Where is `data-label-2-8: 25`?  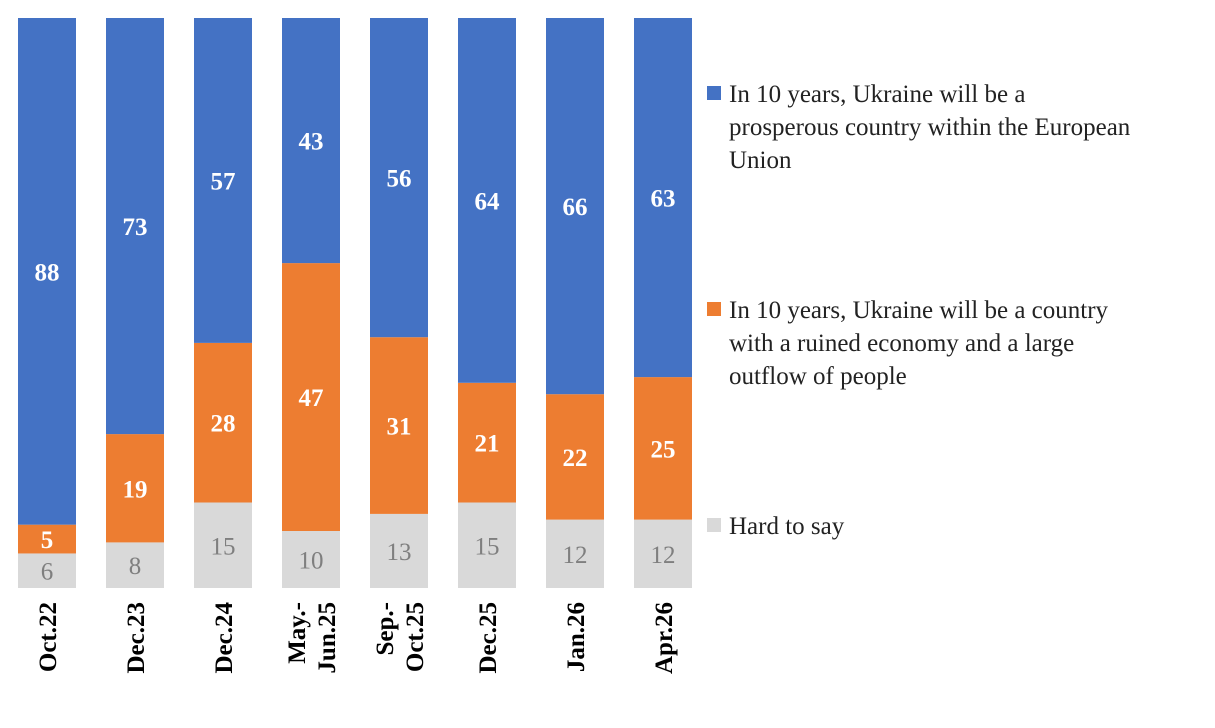
data-label-2-8: 25 is located at coordinates (663, 449).